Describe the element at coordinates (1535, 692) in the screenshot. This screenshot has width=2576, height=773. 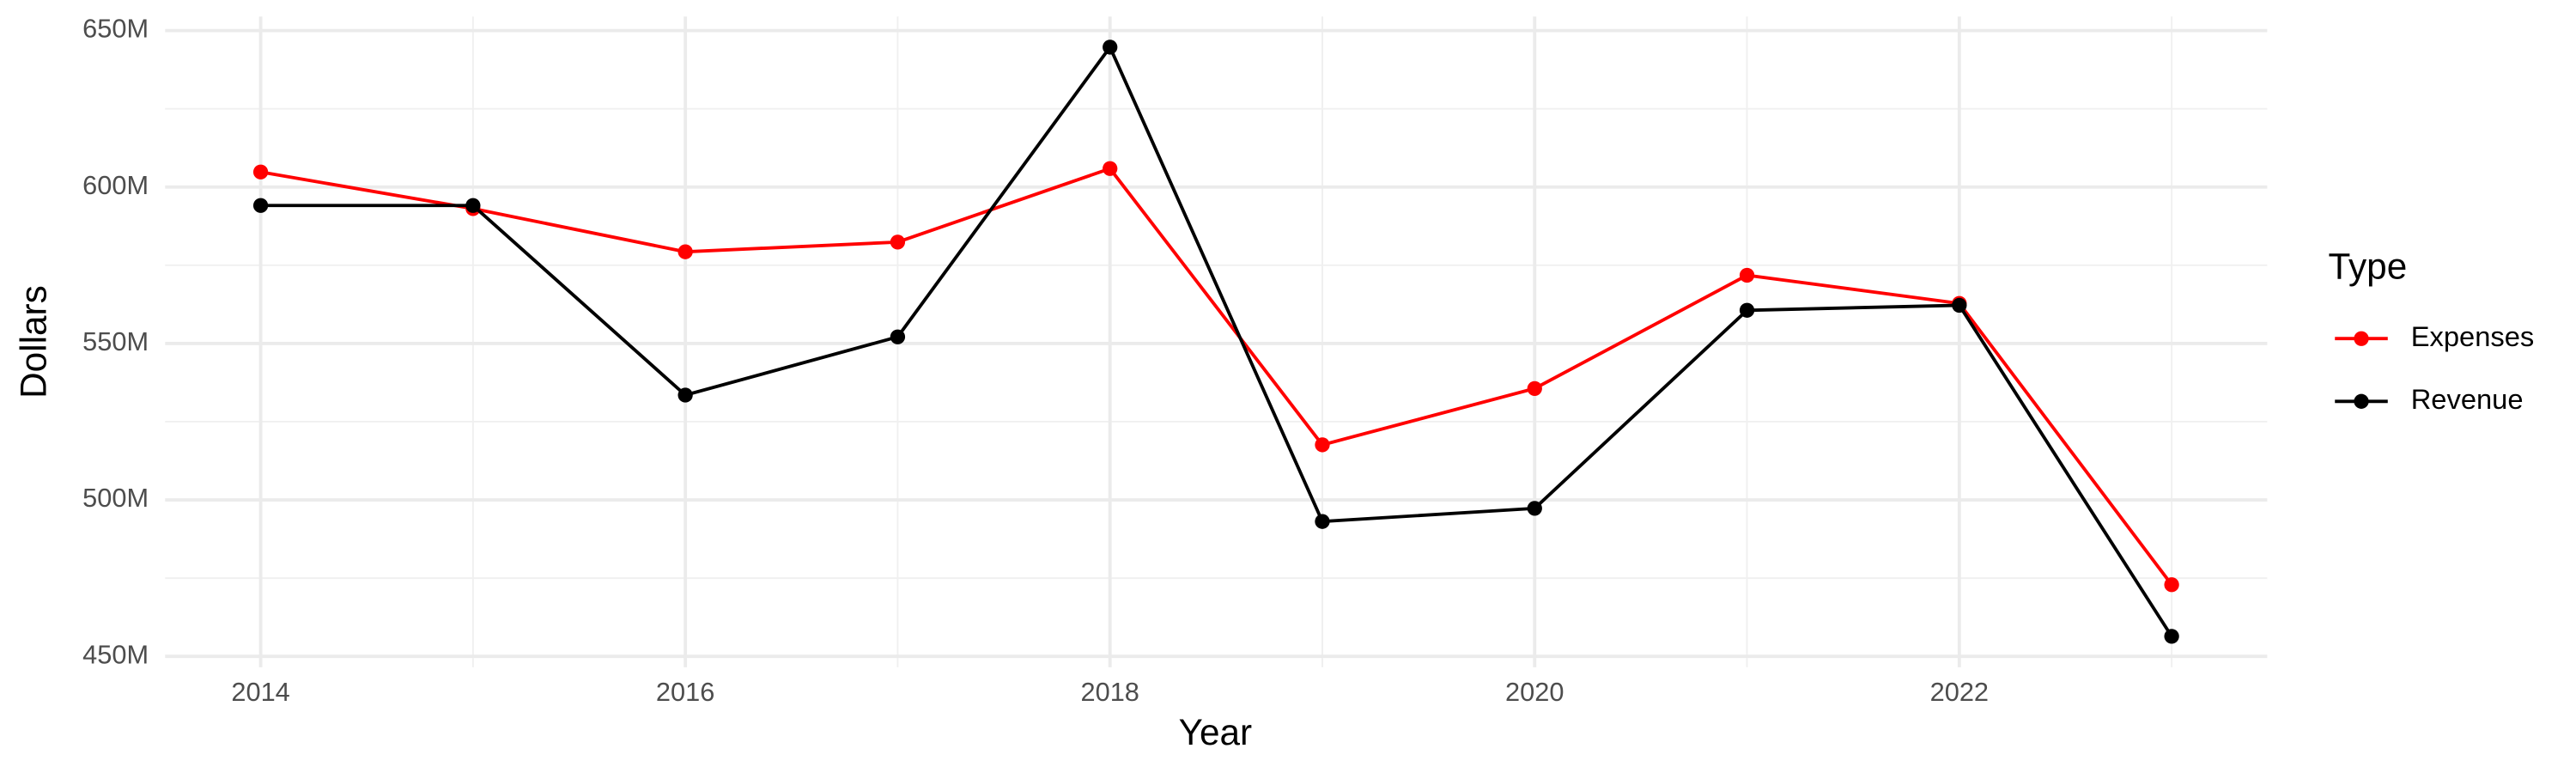
I see `x-tick-label: 2020` at that location.